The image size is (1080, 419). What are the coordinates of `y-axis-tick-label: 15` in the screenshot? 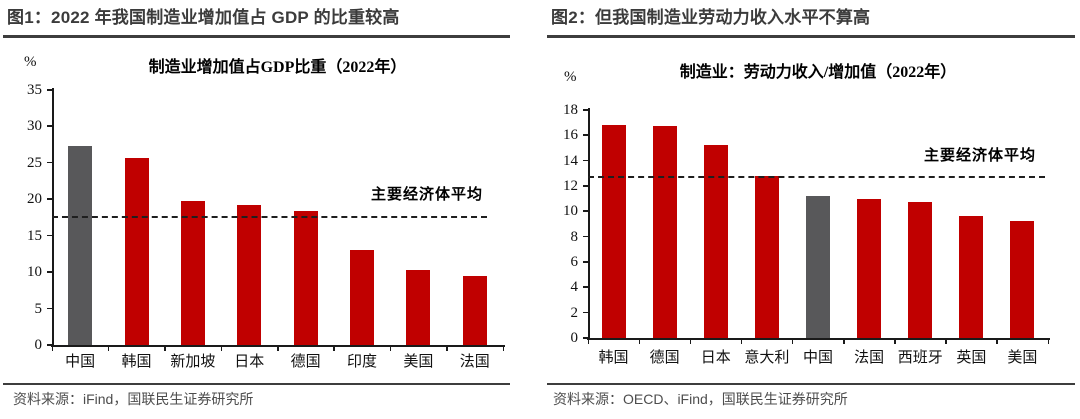 It's located at (34, 235).